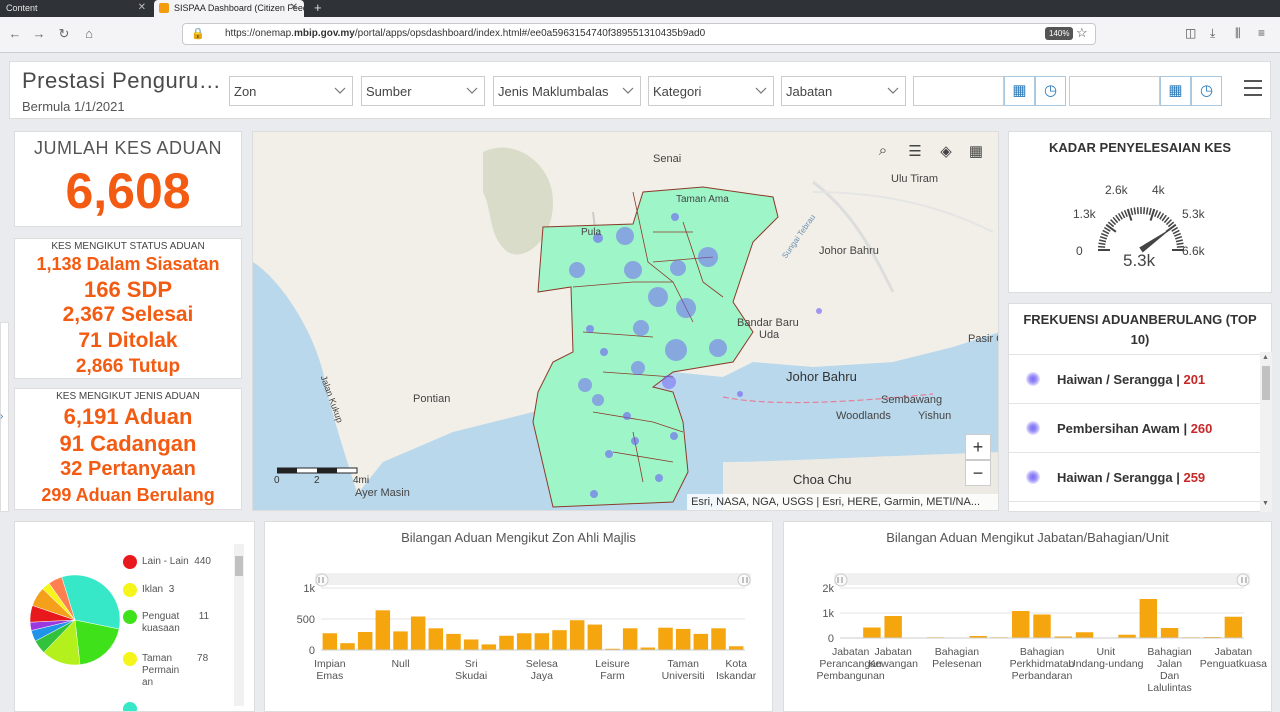  I want to click on range-slider-handle-end, so click(744, 580).